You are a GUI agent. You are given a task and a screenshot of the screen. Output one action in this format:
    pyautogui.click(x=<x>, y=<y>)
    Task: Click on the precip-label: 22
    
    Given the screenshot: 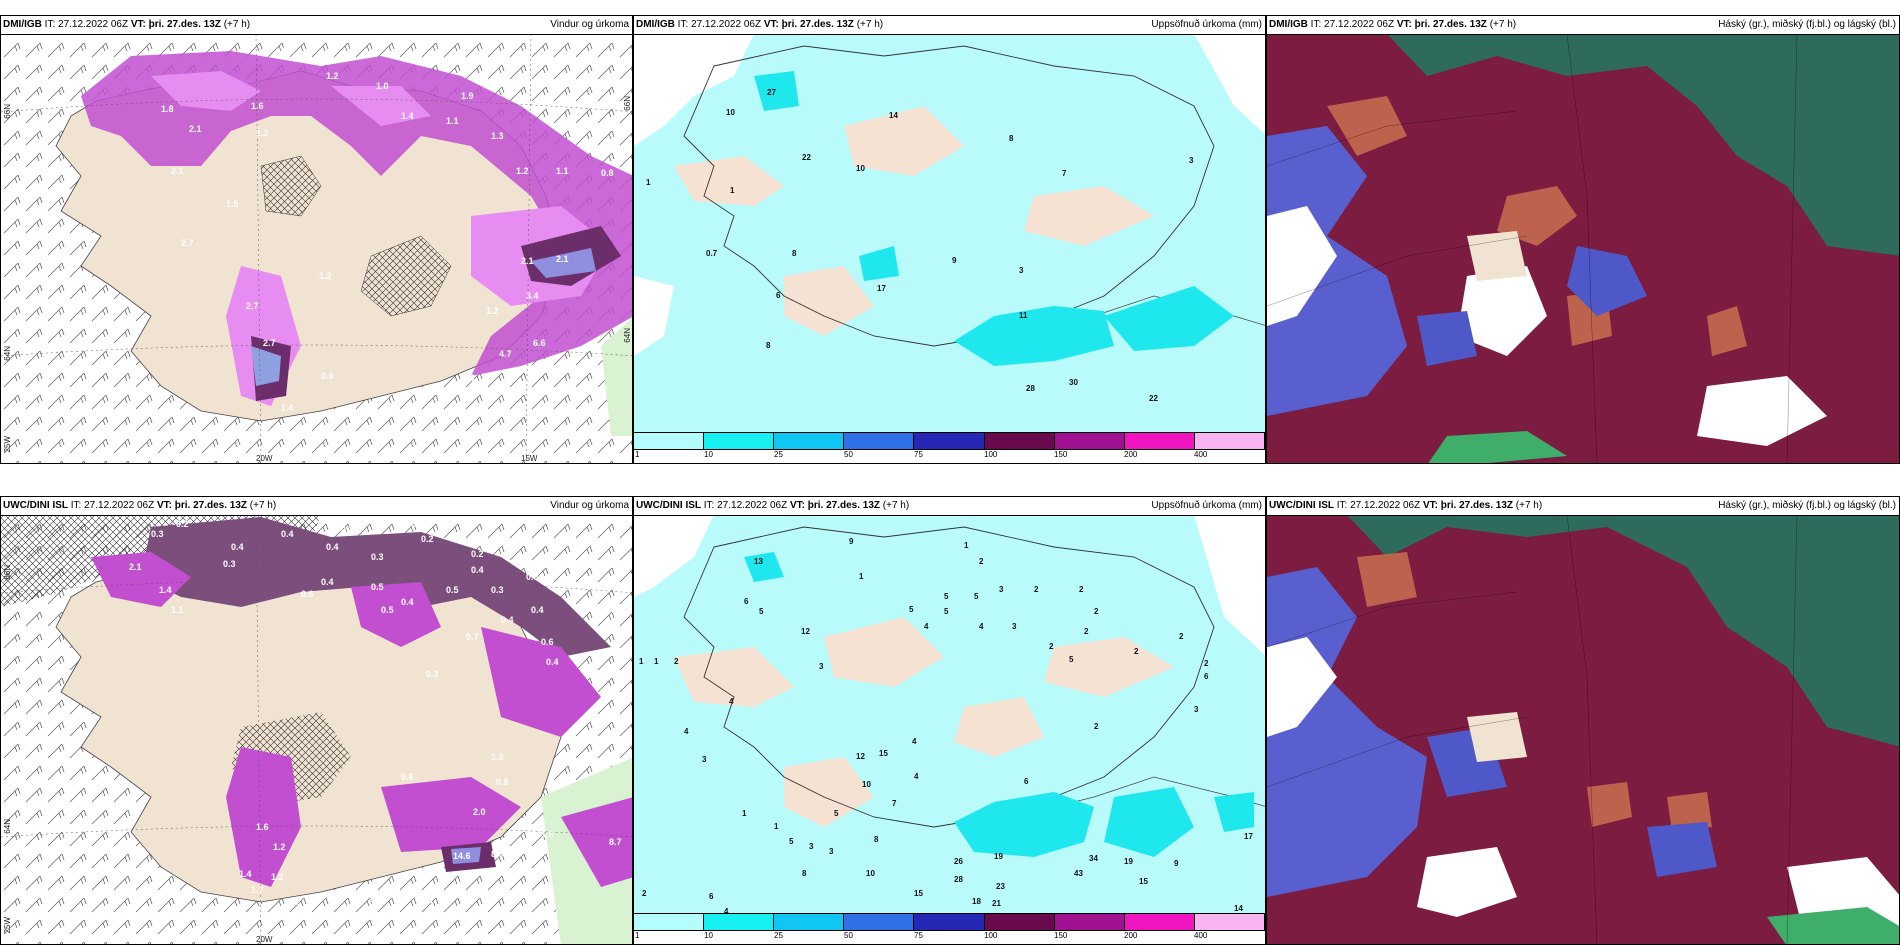 What is the action you would take?
    pyautogui.click(x=1153, y=398)
    